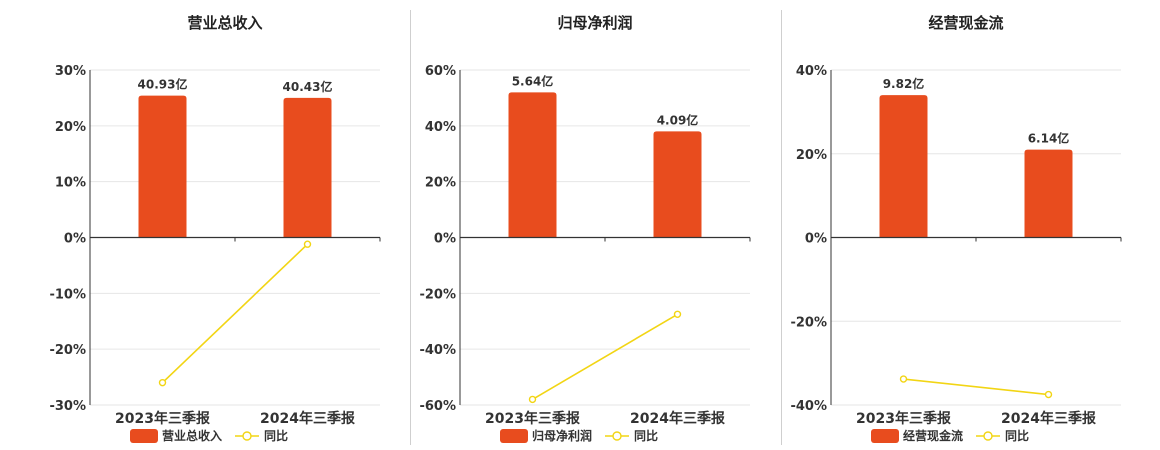 This screenshot has height=450, width=1160. Describe the element at coordinates (67, 406) in the screenshot. I see `y-tick-label: -30%` at that location.